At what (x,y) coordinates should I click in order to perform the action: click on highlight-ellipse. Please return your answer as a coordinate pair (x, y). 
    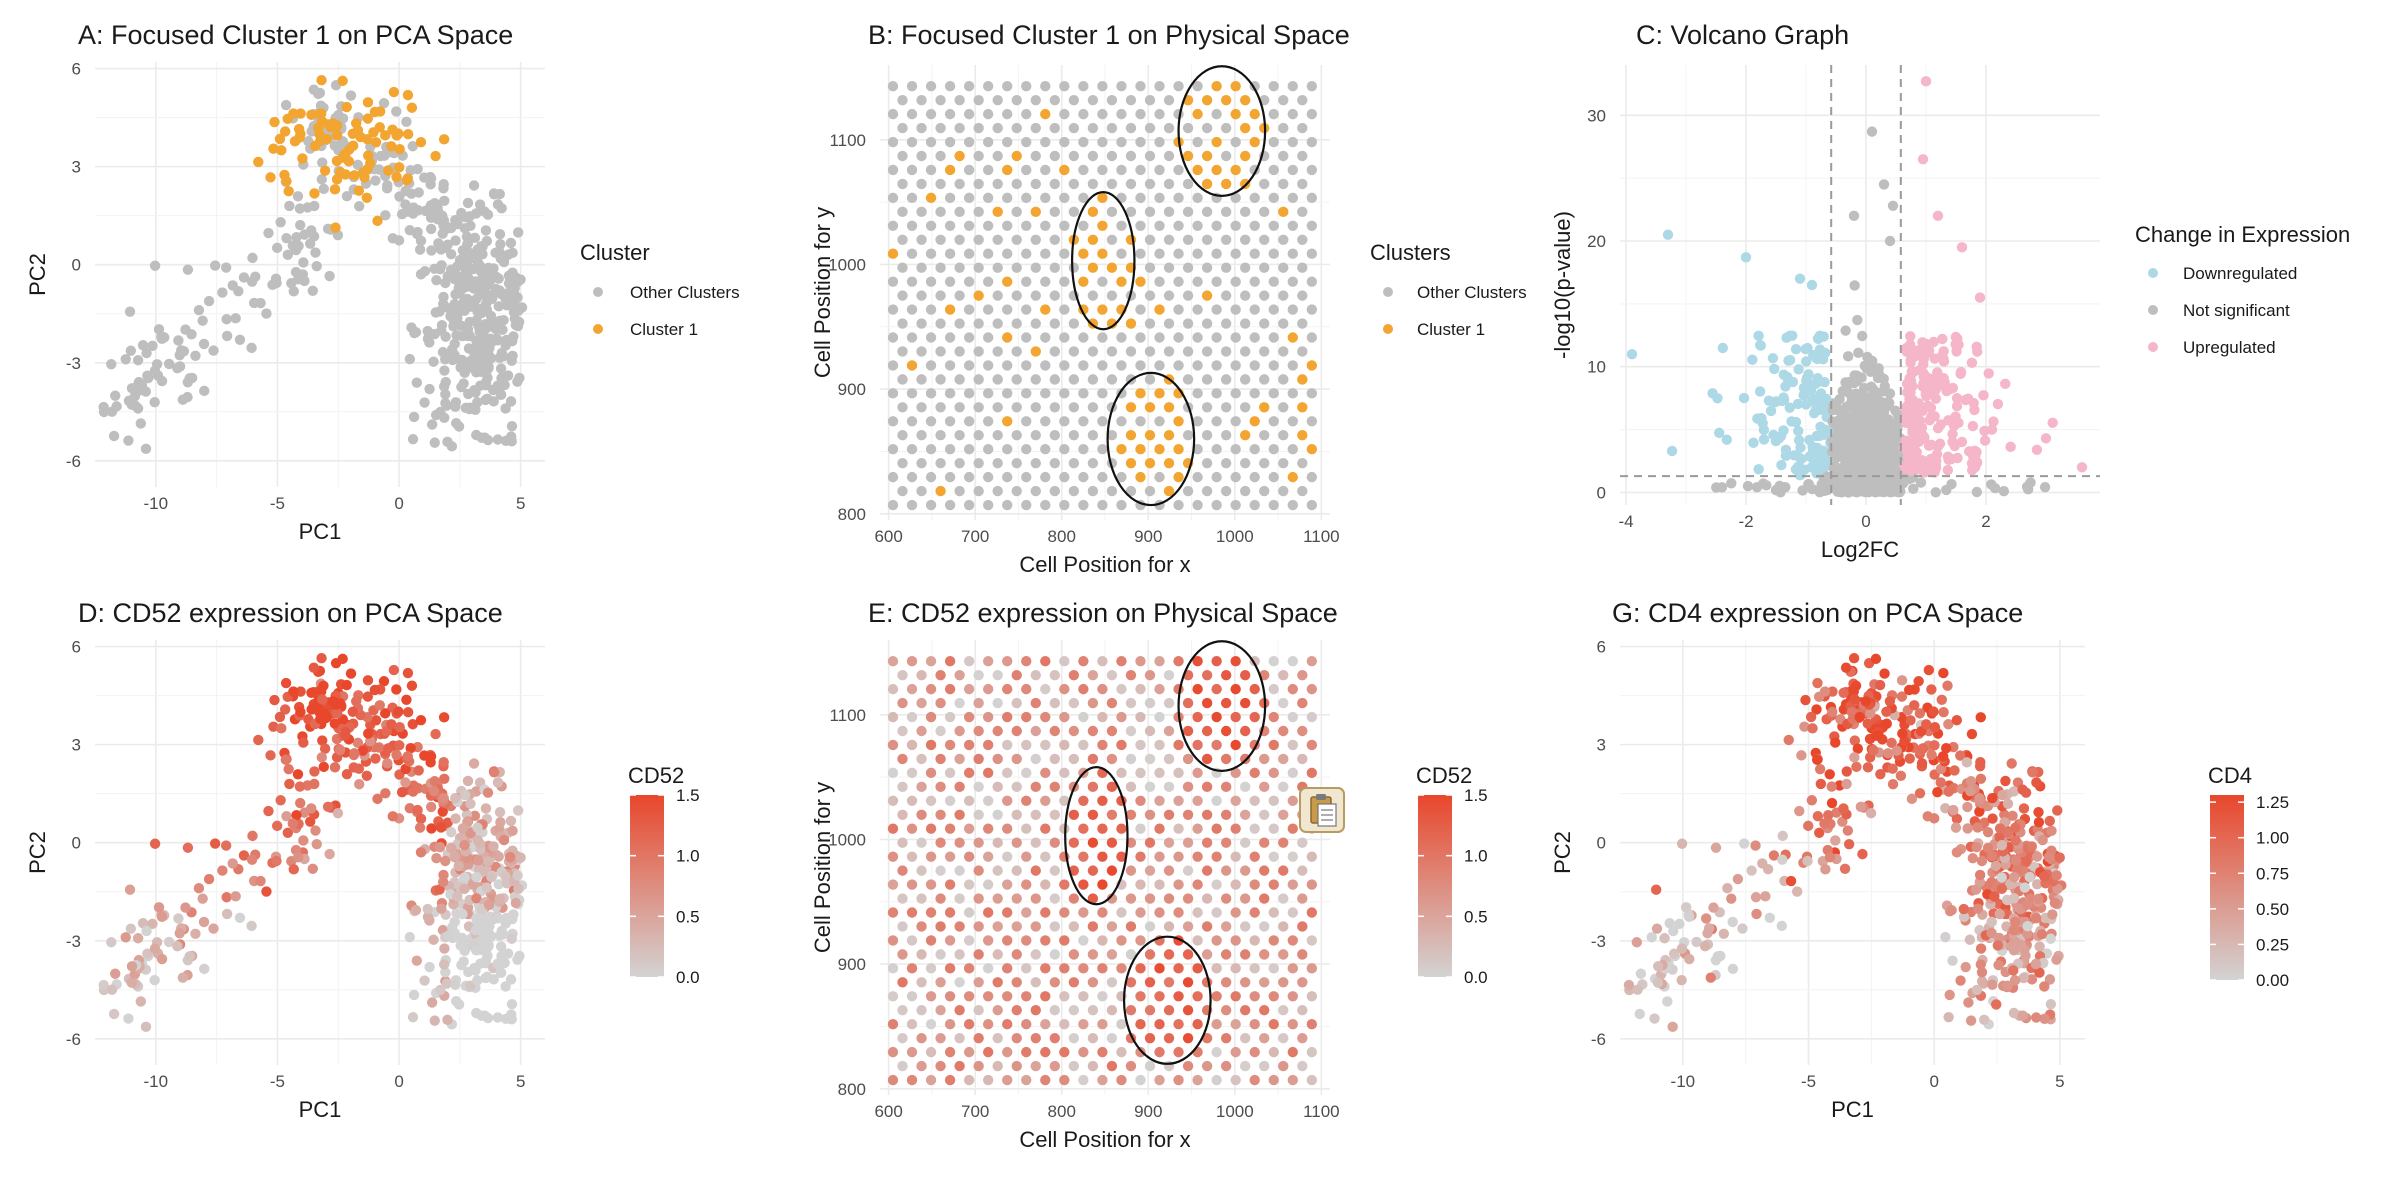
    Looking at the image, I should click on (1167, 1000).